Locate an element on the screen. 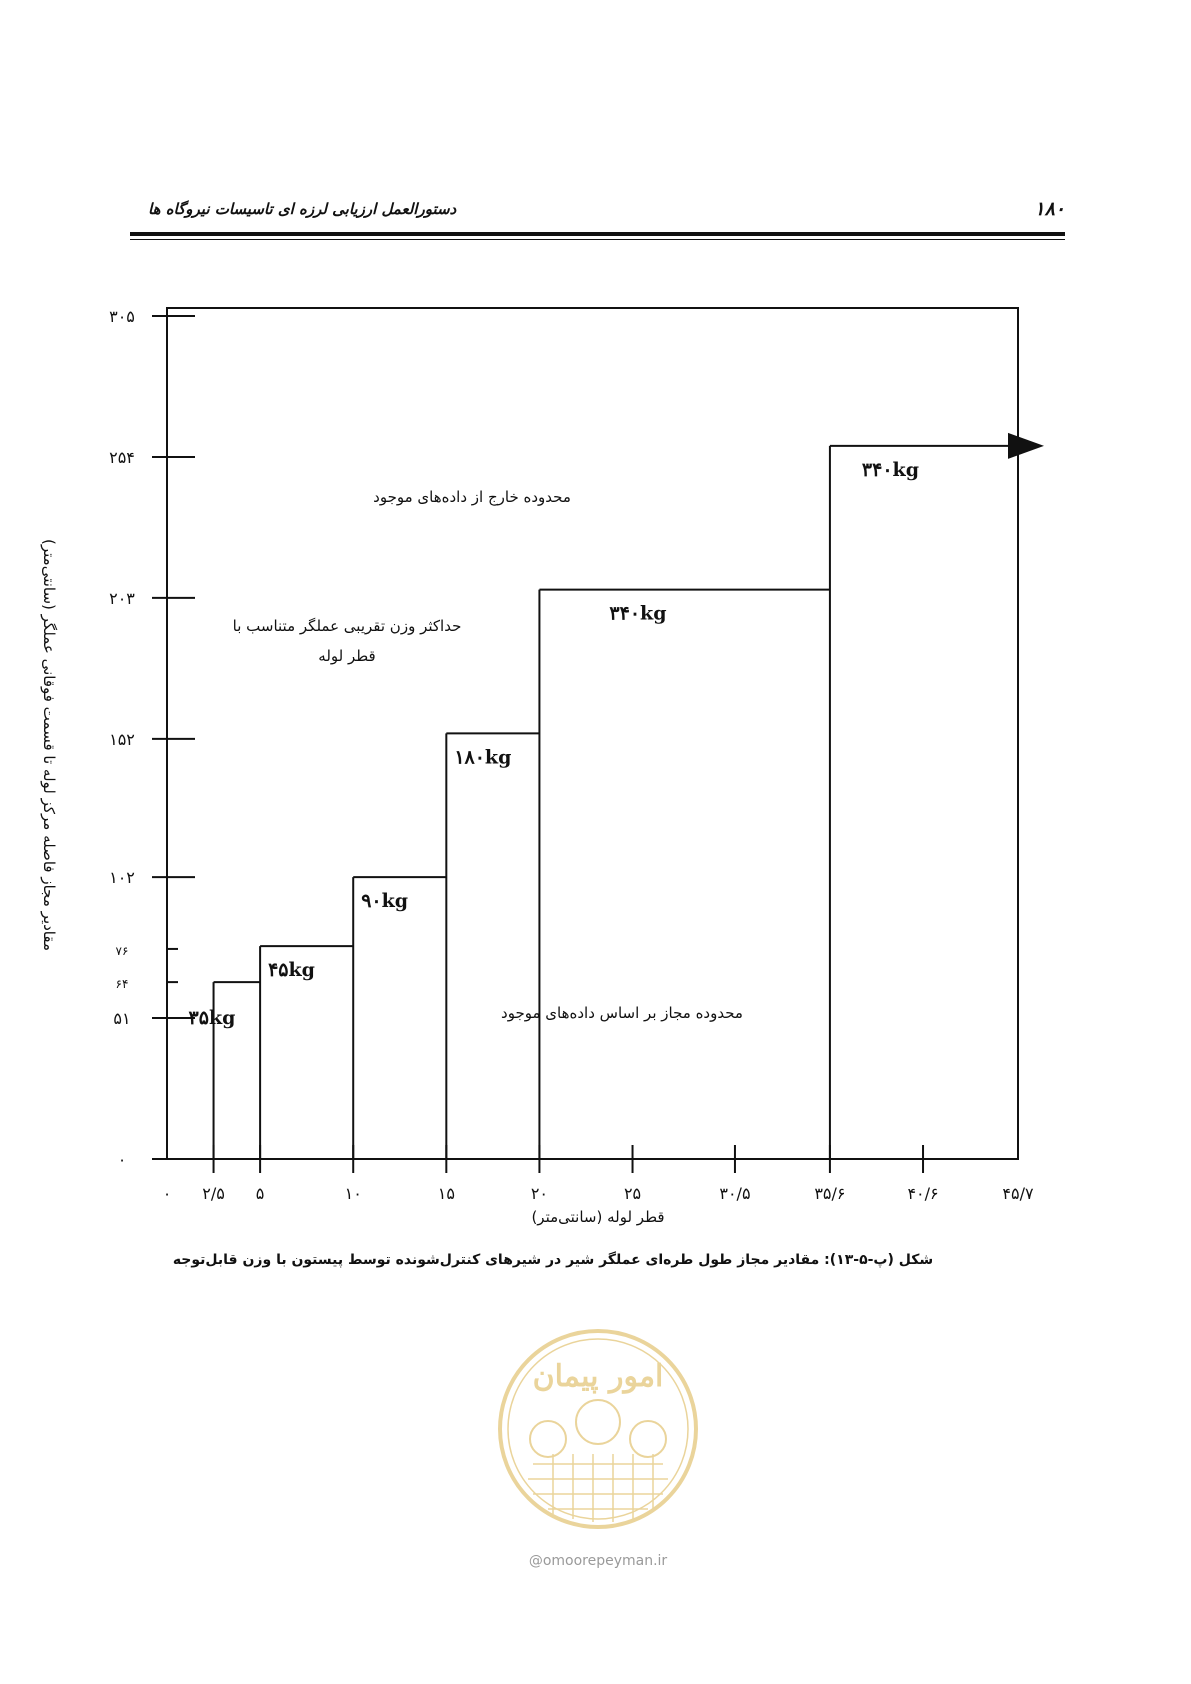 This screenshot has width=1191, height=1684. x-tick-label: ۵ is located at coordinates (260, 1193).